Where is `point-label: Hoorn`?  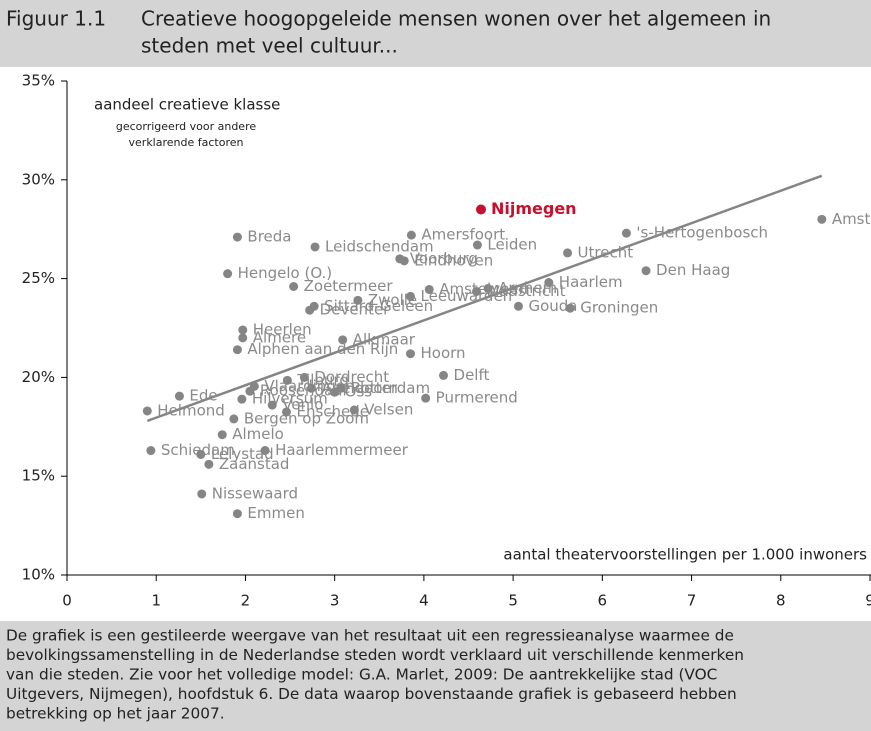
point-label: Hoorn is located at coordinates (443, 353).